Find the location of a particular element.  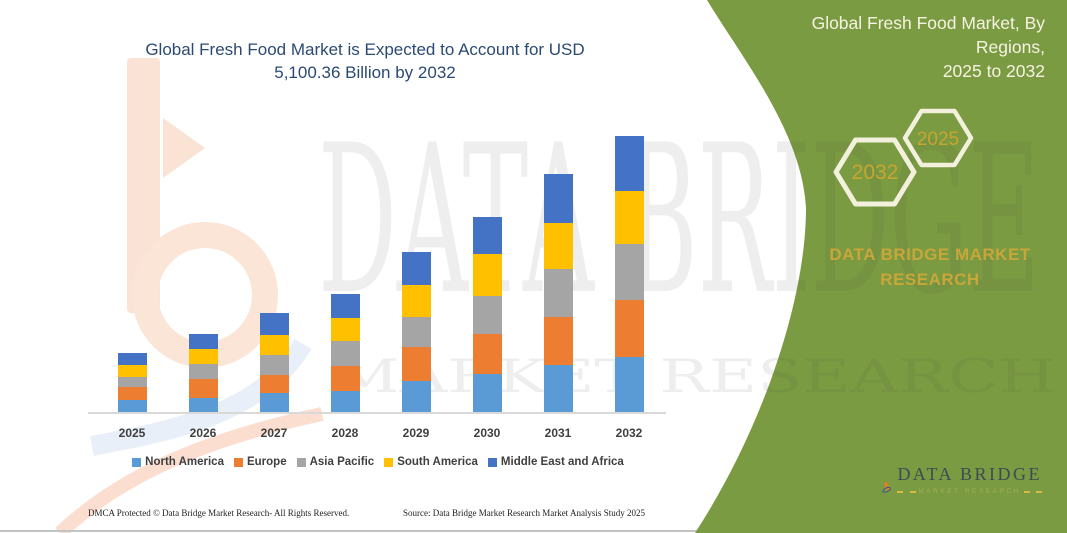

bar-segment-2030-asia-pacific is located at coordinates (487, 314).